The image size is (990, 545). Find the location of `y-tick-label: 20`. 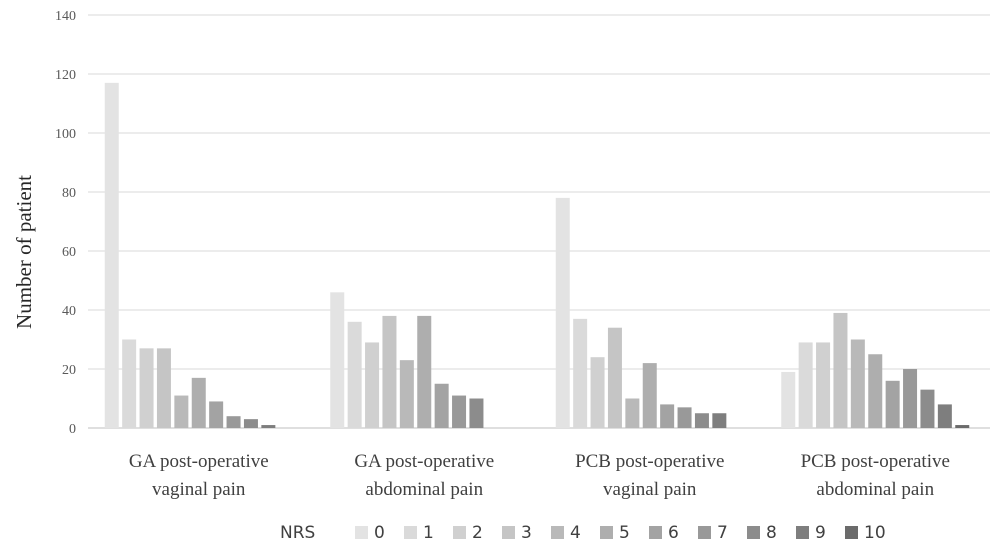

y-tick-label: 20 is located at coordinates (69, 370).